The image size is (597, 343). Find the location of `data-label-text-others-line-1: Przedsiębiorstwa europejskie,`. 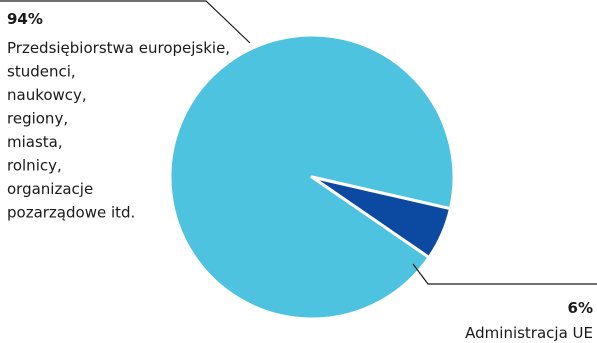

data-label-text-others-line-1: Przedsiębiorstwa europejskie, is located at coordinates (118, 48).